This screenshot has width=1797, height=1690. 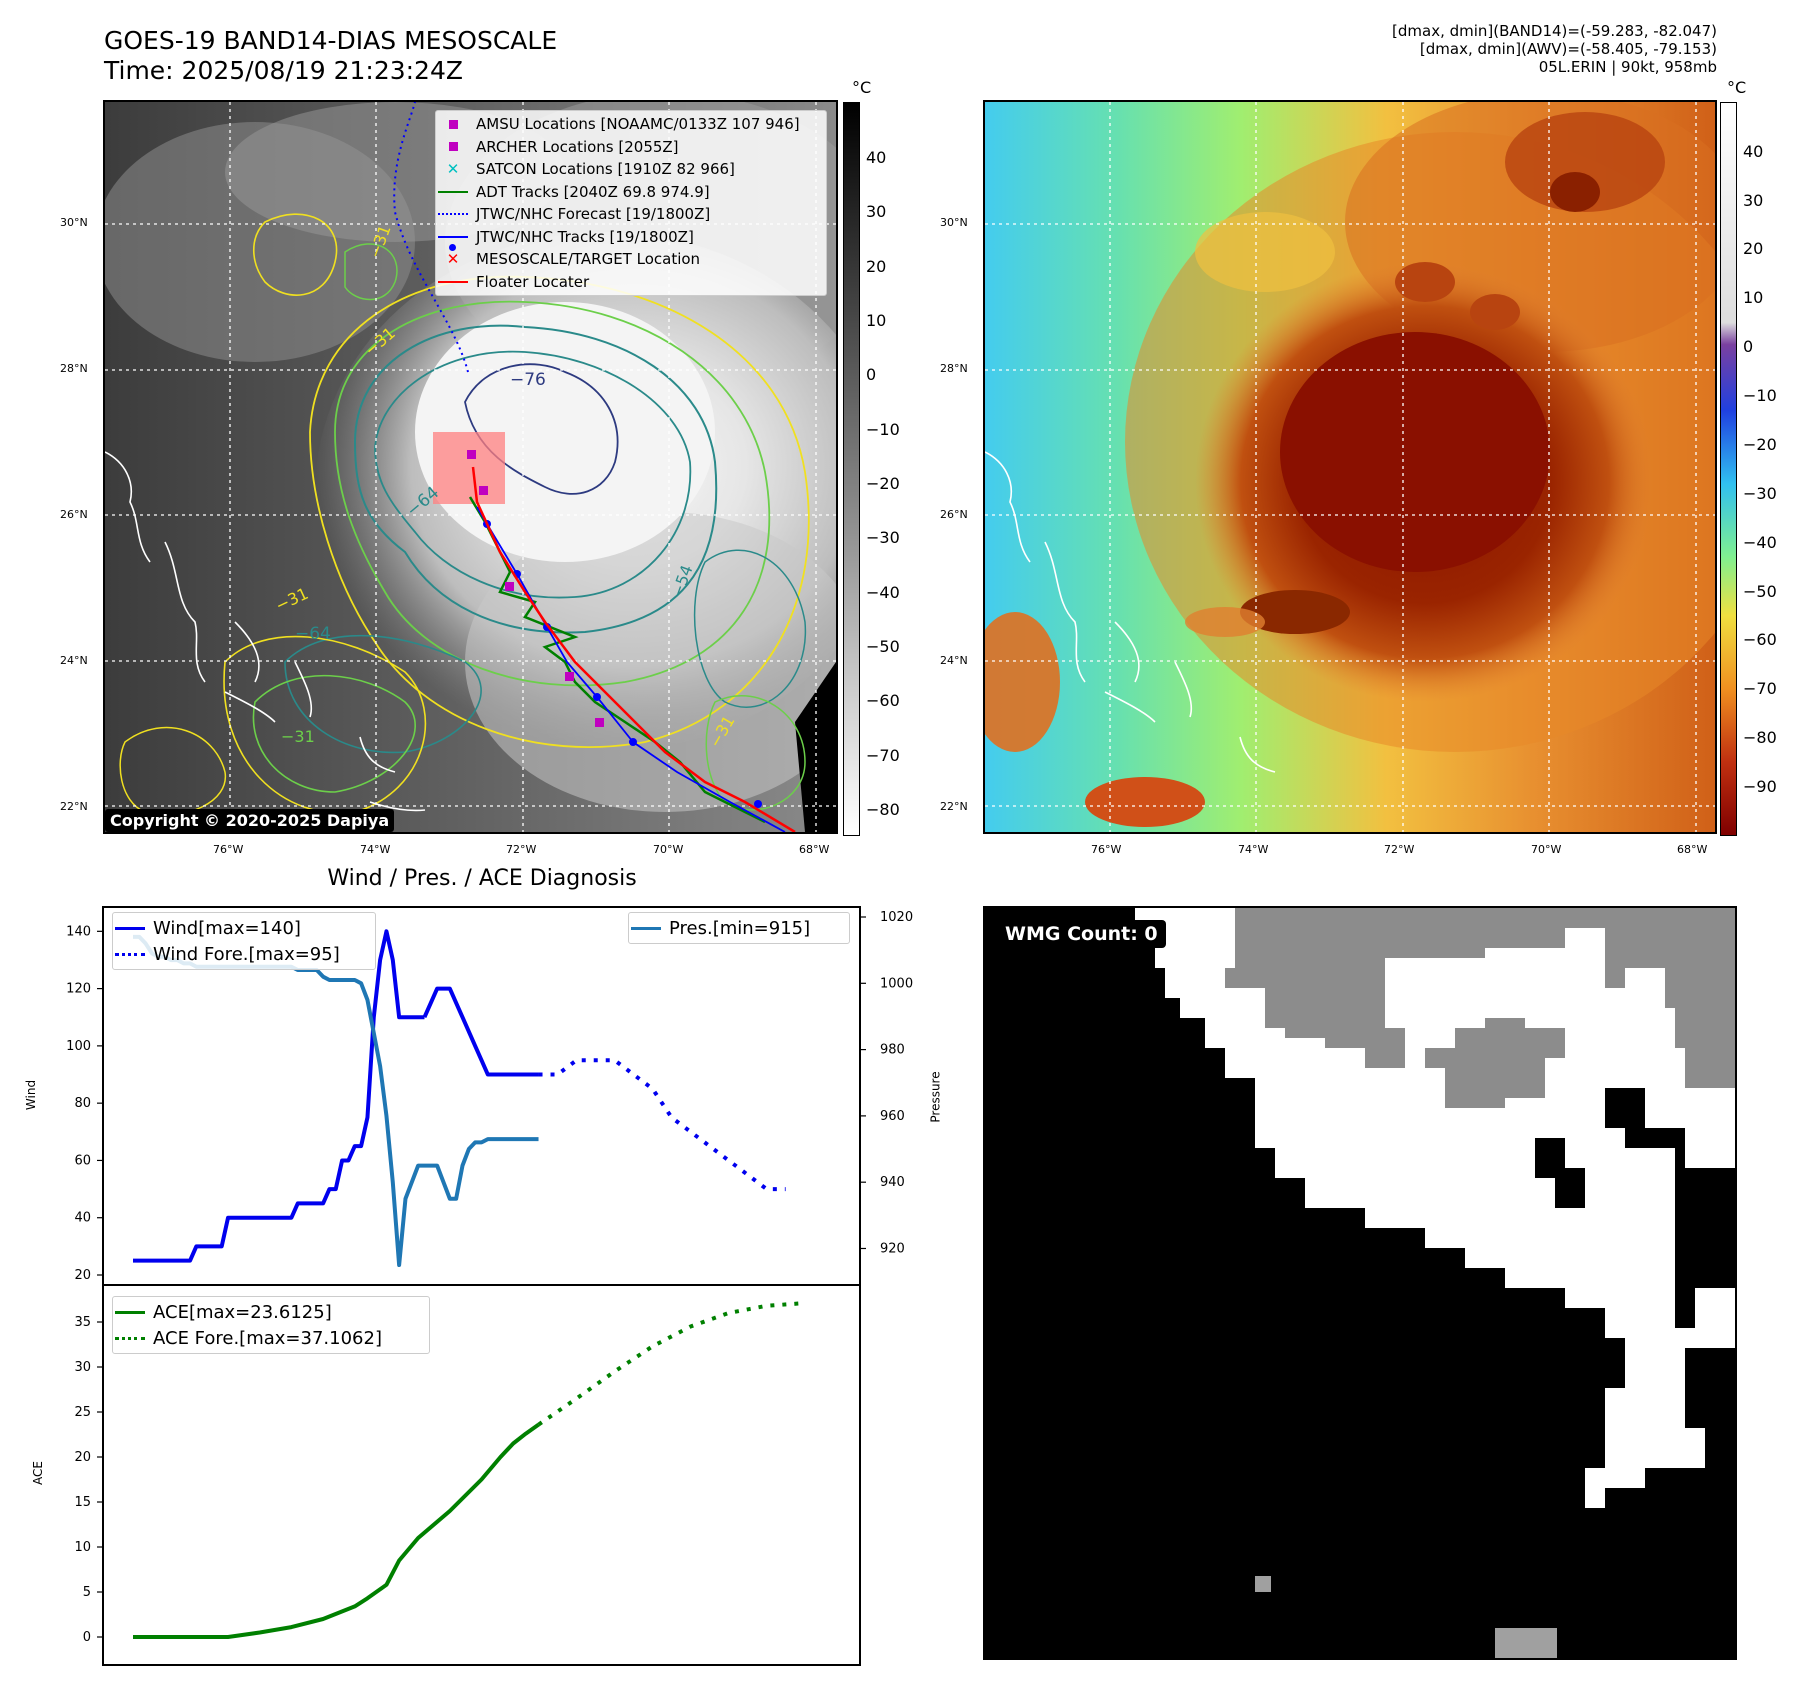 What do you see at coordinates (662, 1125) in the screenshot?
I see `wind-forecast-series-line` at bounding box center [662, 1125].